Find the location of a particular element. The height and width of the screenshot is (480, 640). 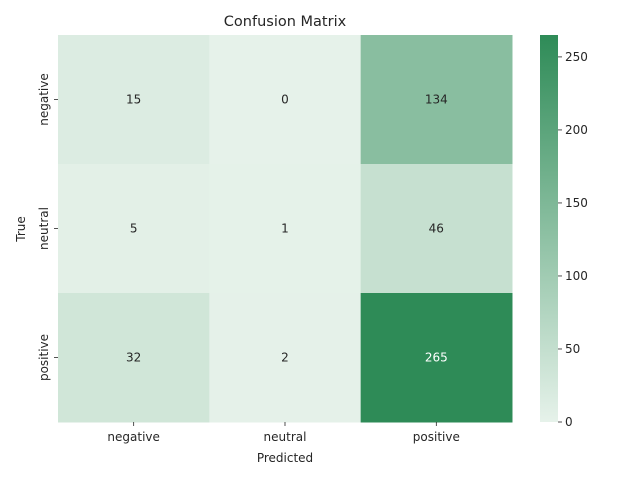

y-tick-label: neutral is located at coordinates (44, 228).